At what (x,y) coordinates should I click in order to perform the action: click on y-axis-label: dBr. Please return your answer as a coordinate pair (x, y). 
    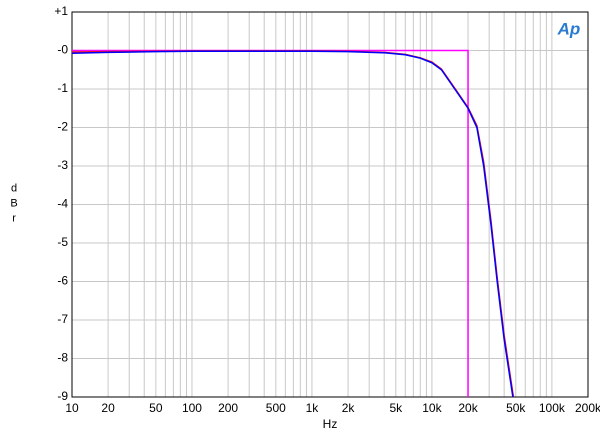
    Looking at the image, I should click on (14, 205).